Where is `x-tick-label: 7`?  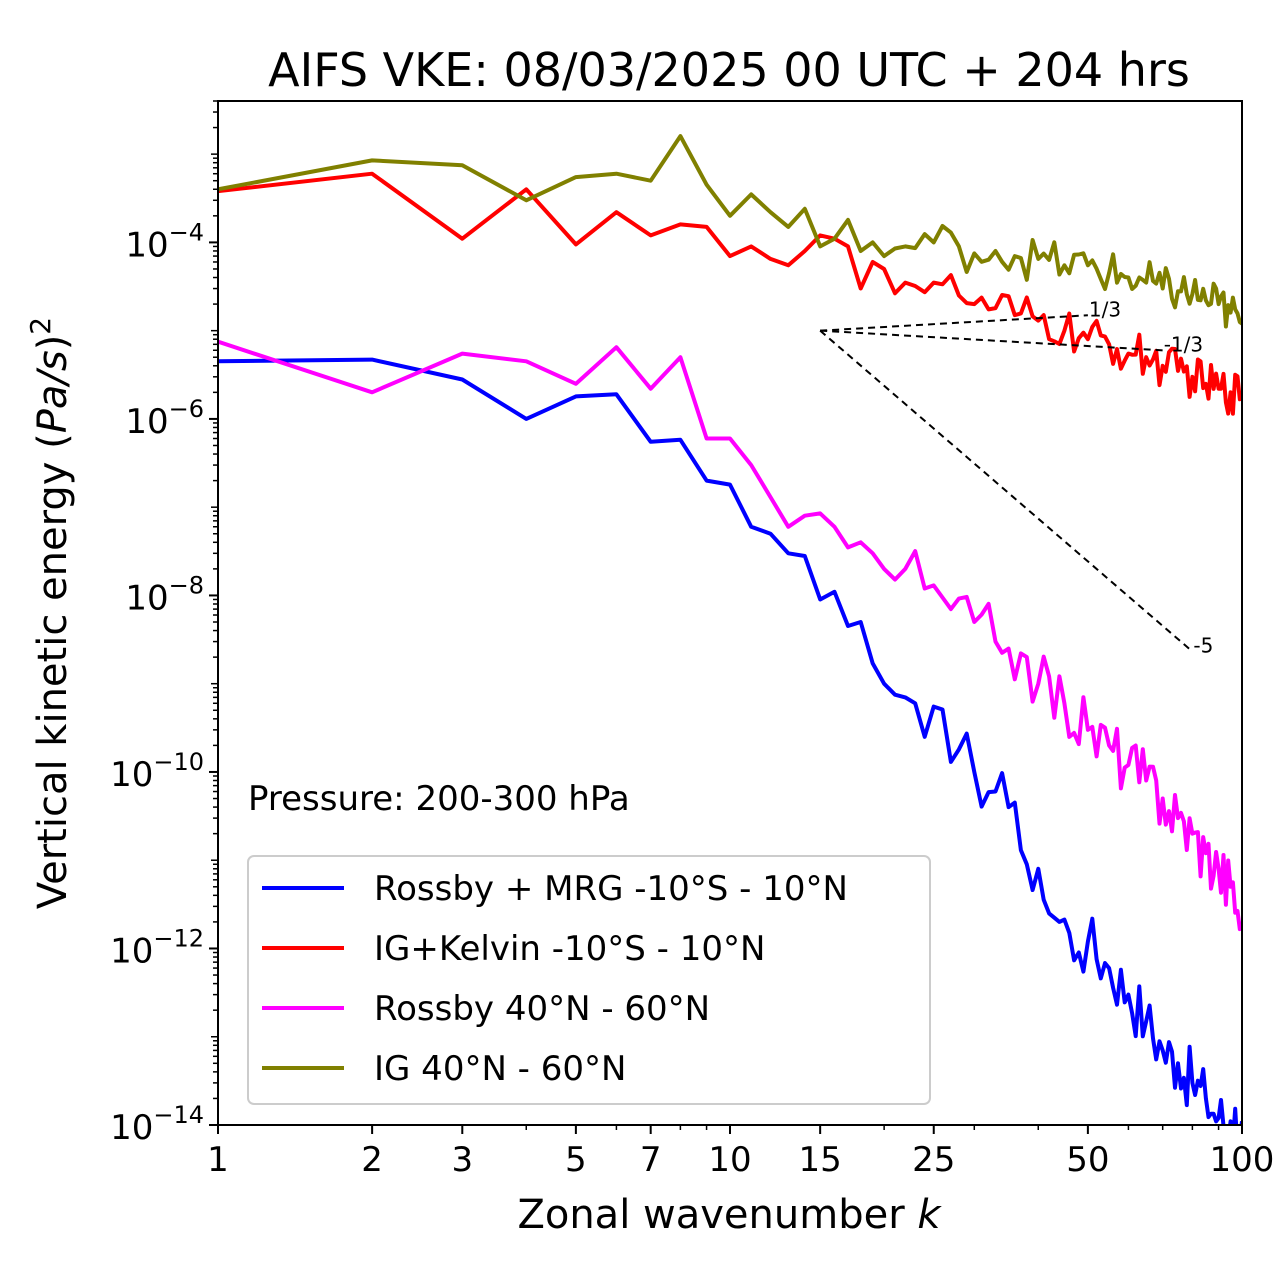
x-tick-label: 7 is located at coordinates (651, 1160).